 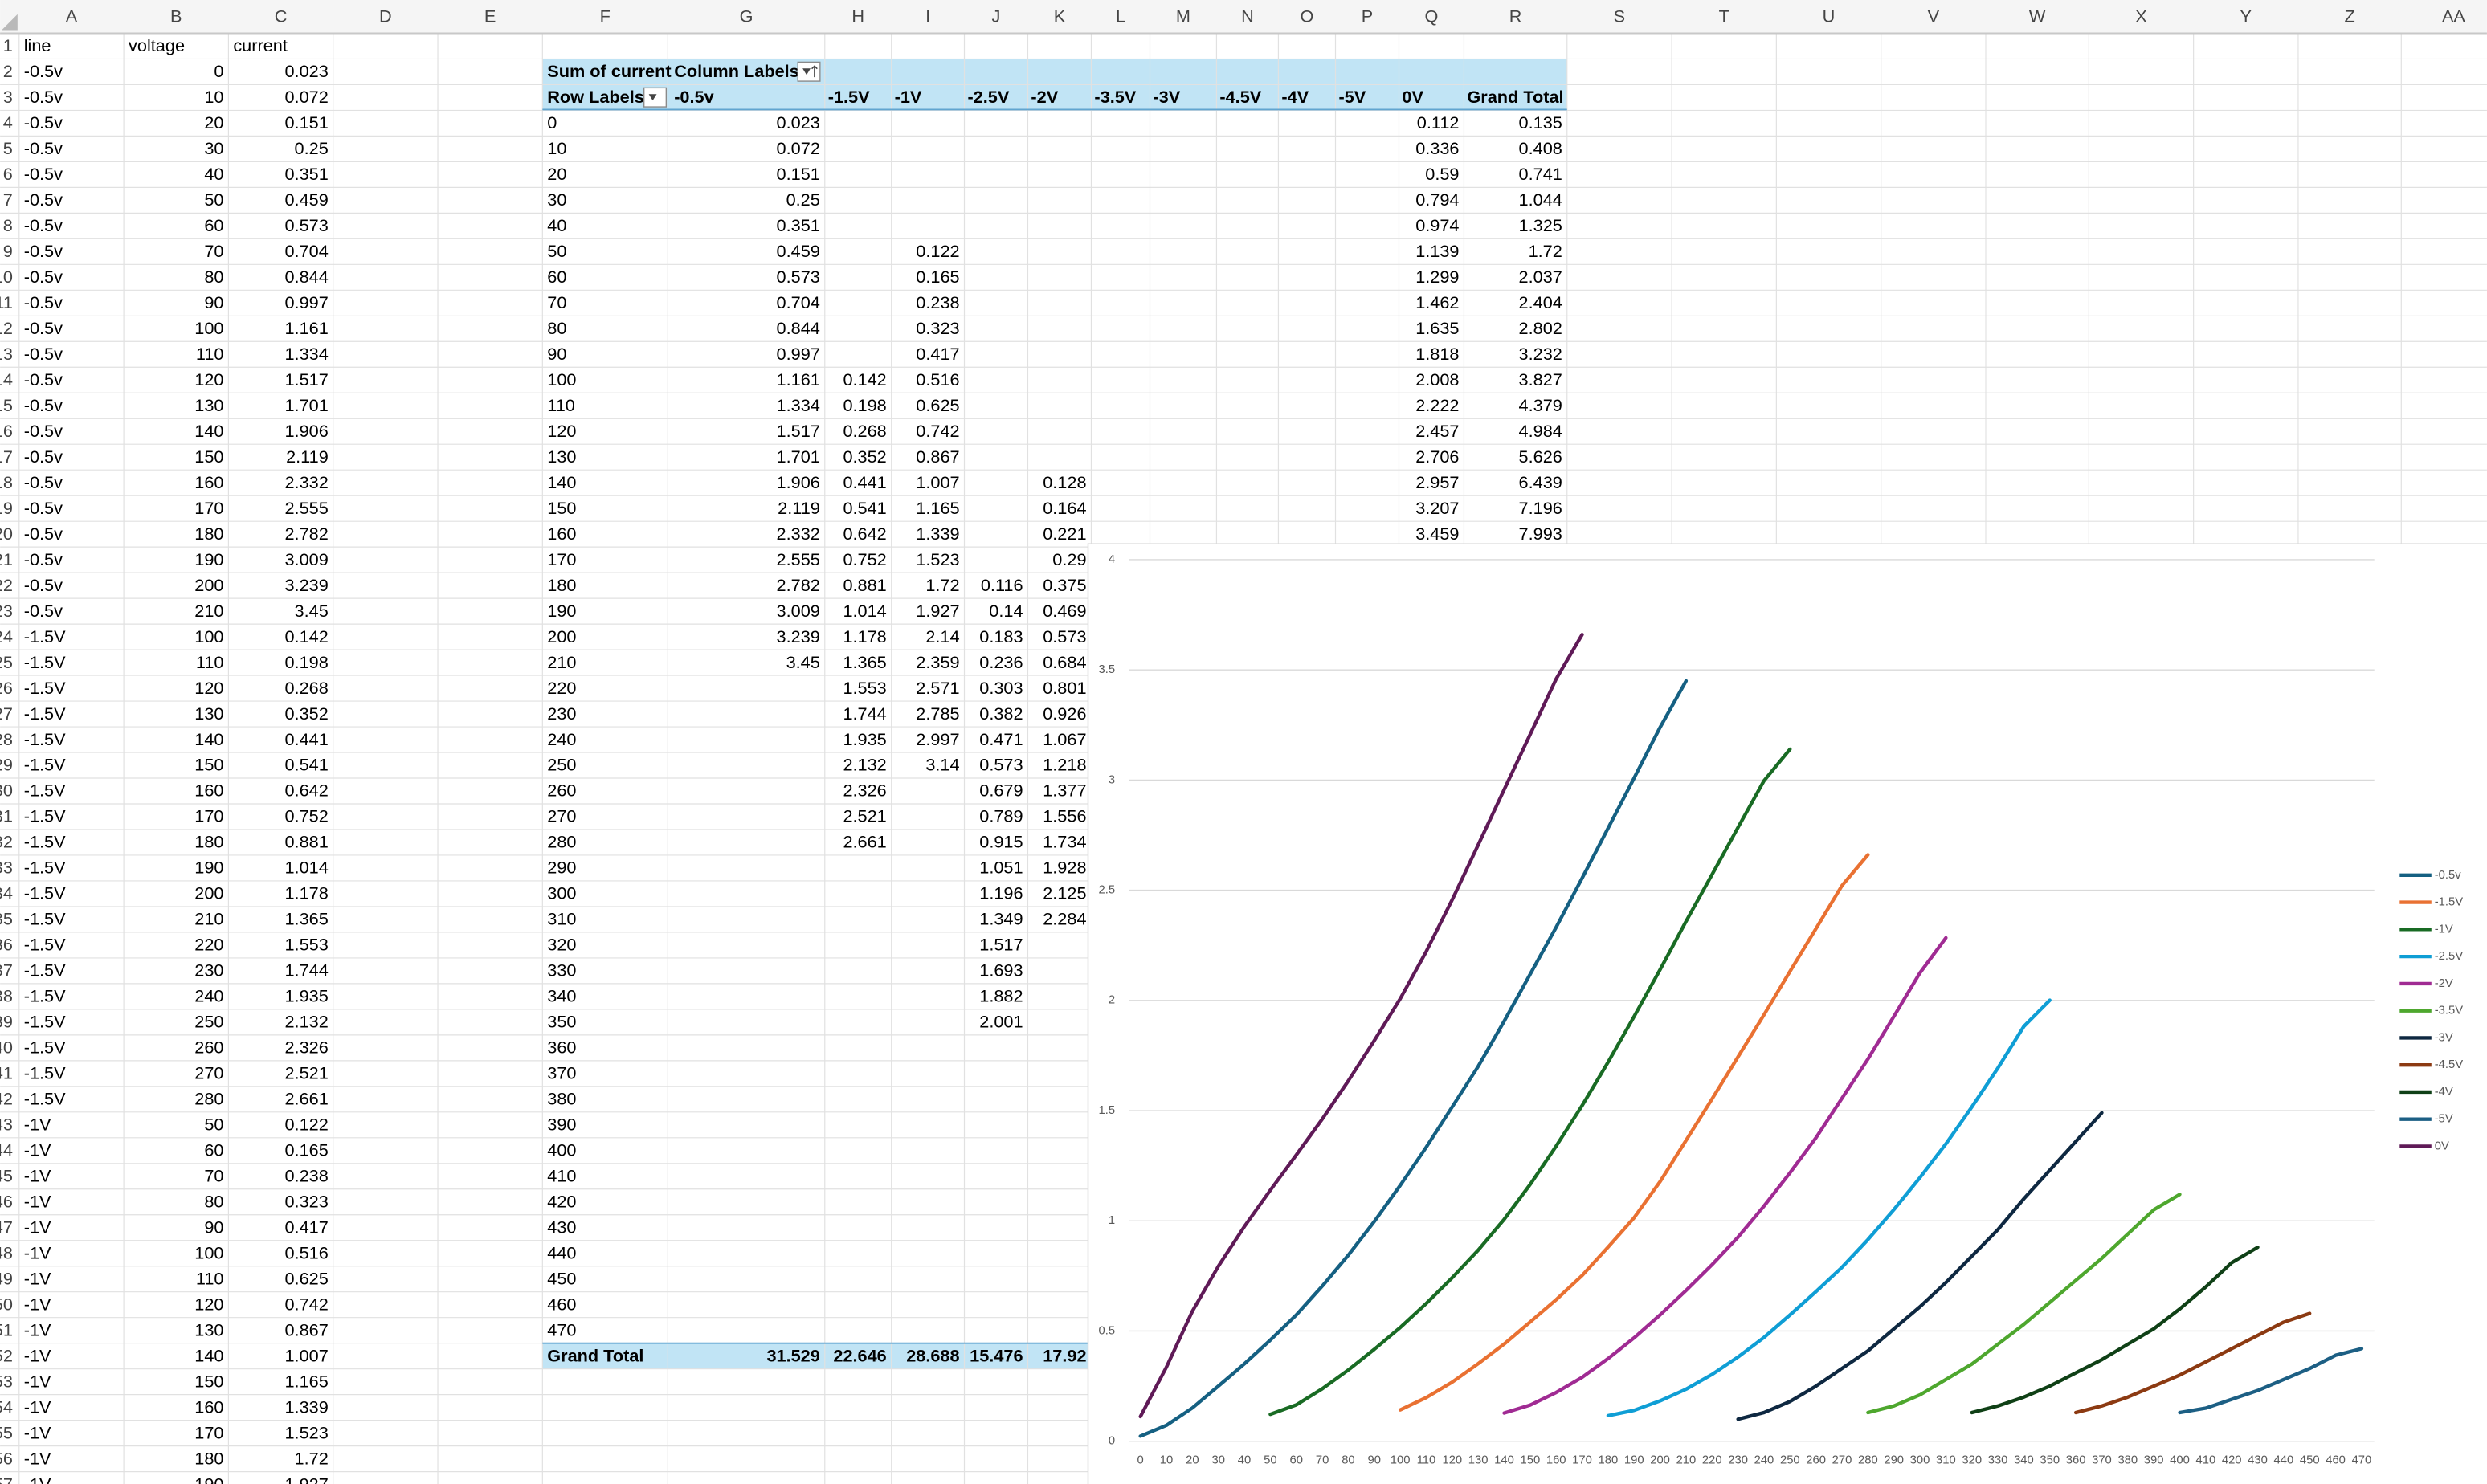 I want to click on row-number: 4, so click(x=8, y=122).